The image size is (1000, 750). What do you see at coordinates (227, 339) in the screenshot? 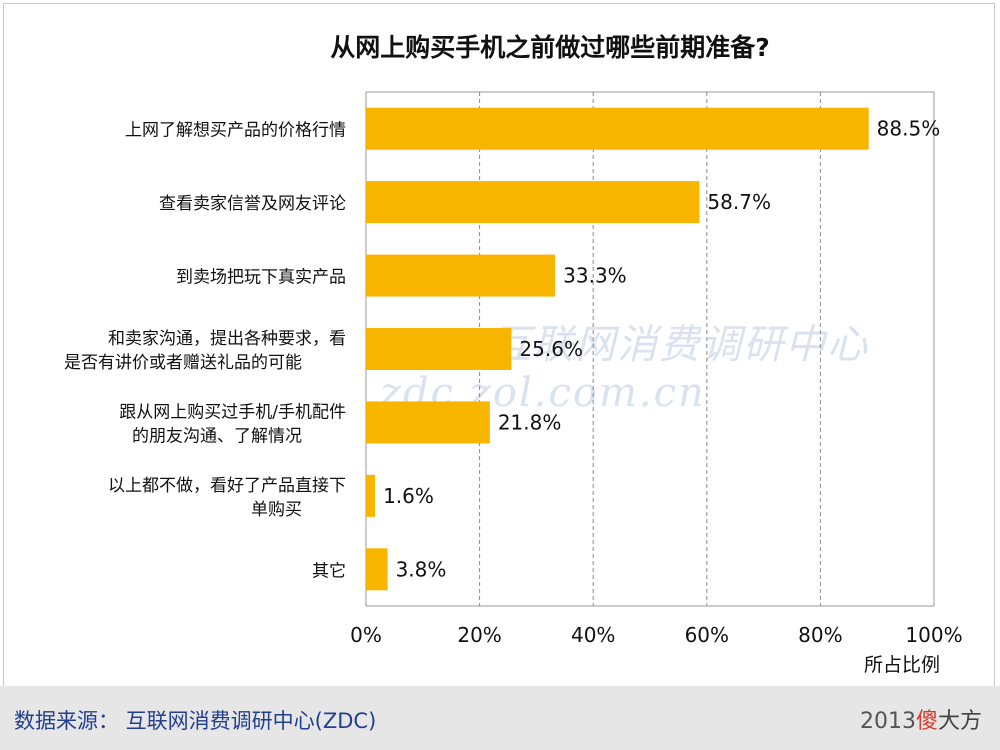
I see `category-label: 和卖家沟通，提出各种要求，看` at bounding box center [227, 339].